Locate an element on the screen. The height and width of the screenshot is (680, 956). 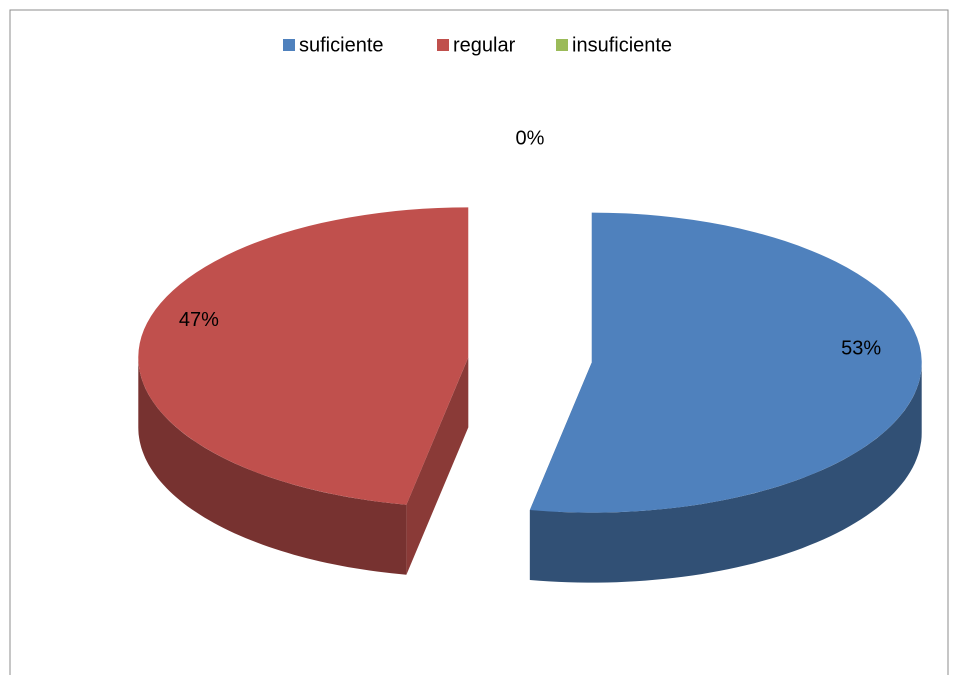
legend-label: suficiente is located at coordinates (341, 45).